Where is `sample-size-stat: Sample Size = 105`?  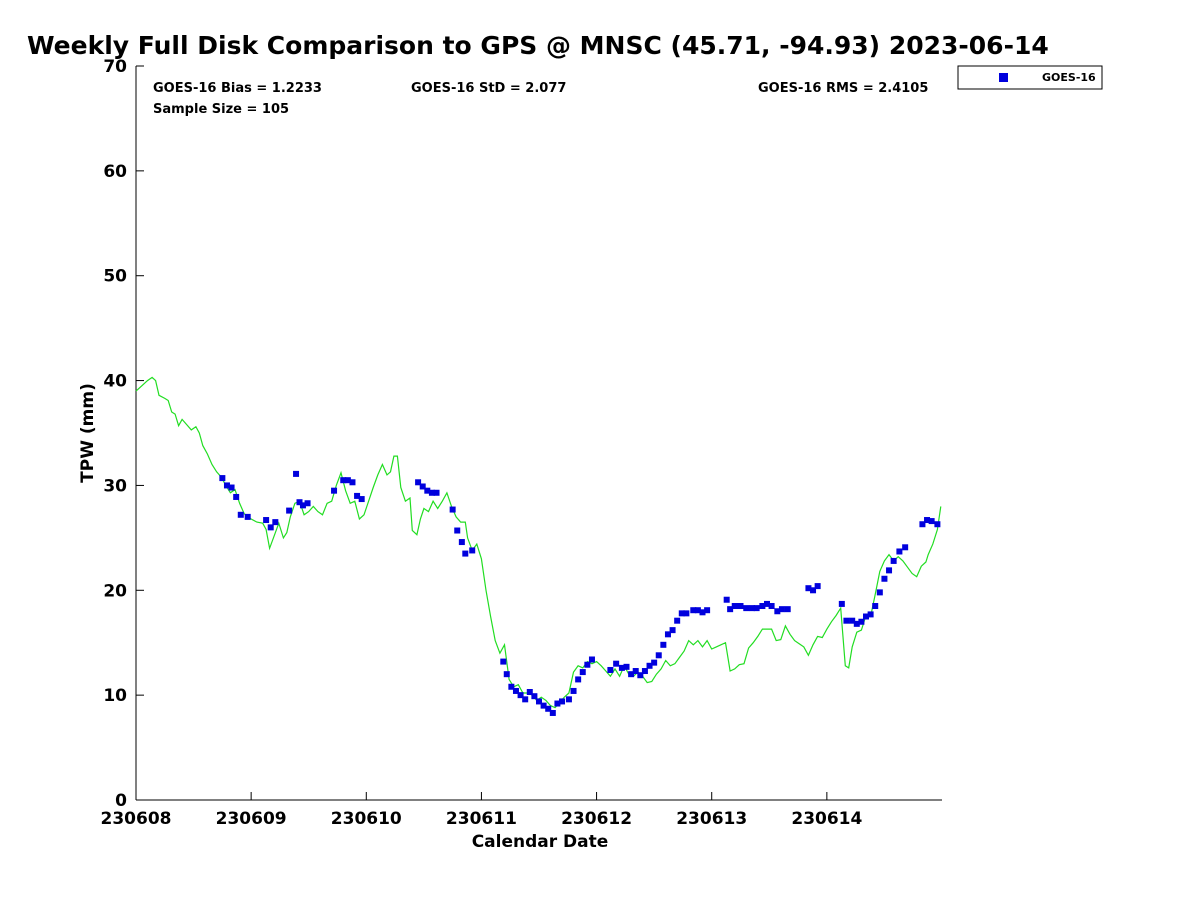
sample-size-stat: Sample Size = 105 is located at coordinates (221, 109).